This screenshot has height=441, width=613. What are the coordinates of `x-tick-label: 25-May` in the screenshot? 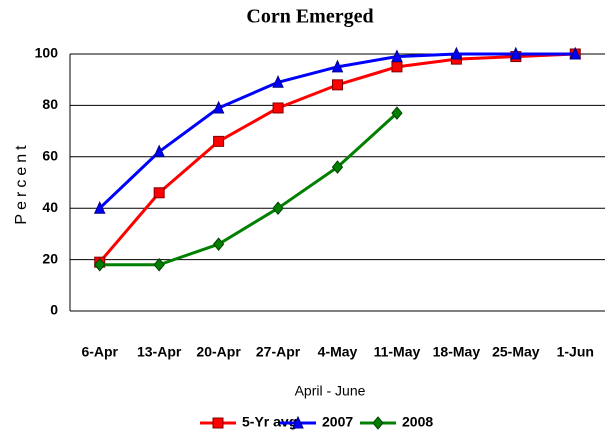 It's located at (516, 352).